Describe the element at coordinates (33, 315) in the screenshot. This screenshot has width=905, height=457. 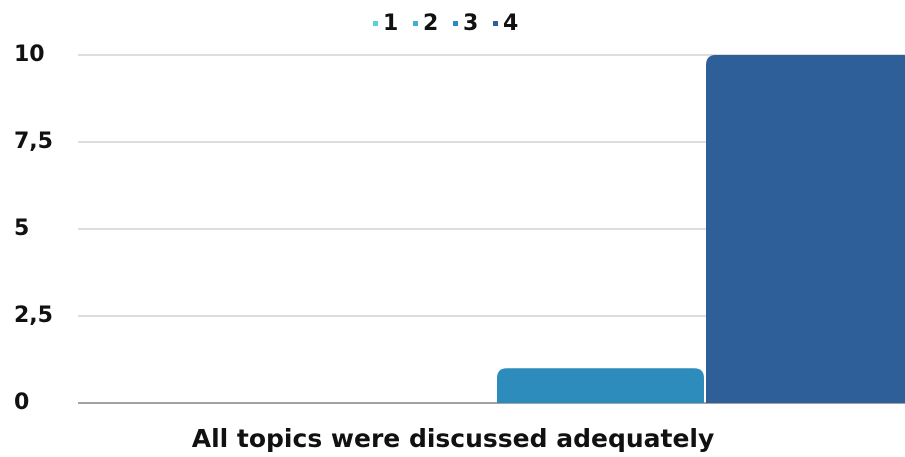
I see `y-tick-label: 2,5` at that location.